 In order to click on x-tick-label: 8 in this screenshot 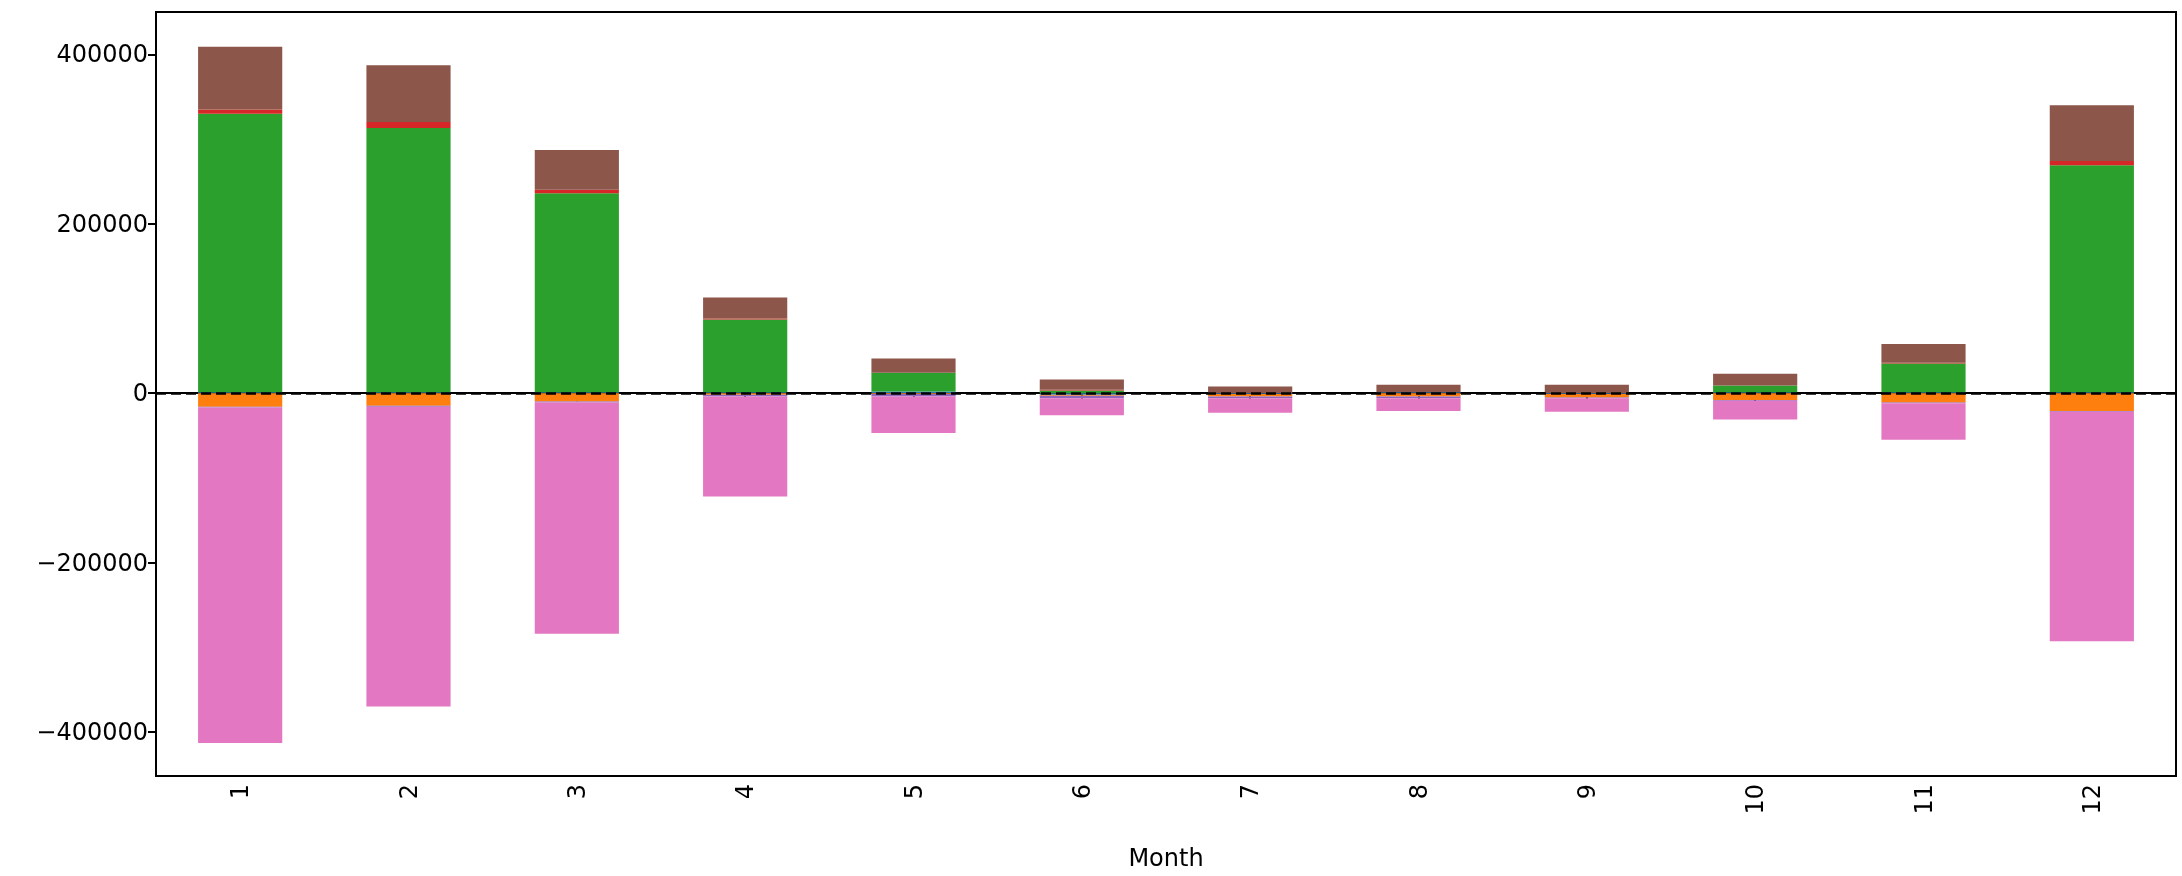, I will do `click(1418, 792)`.